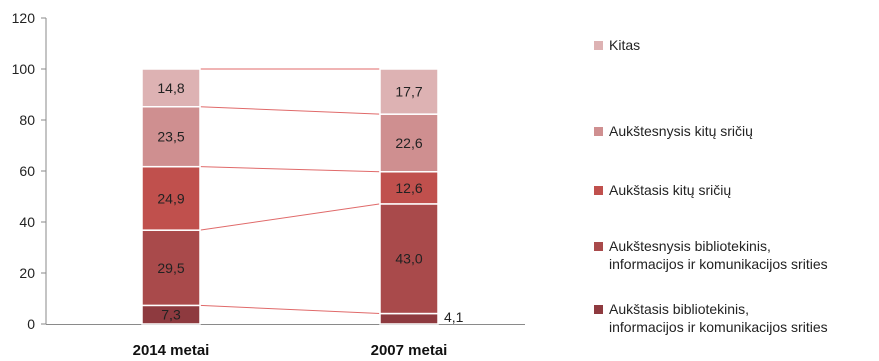  I want to click on y-tick-label: 120, so click(24, 18).